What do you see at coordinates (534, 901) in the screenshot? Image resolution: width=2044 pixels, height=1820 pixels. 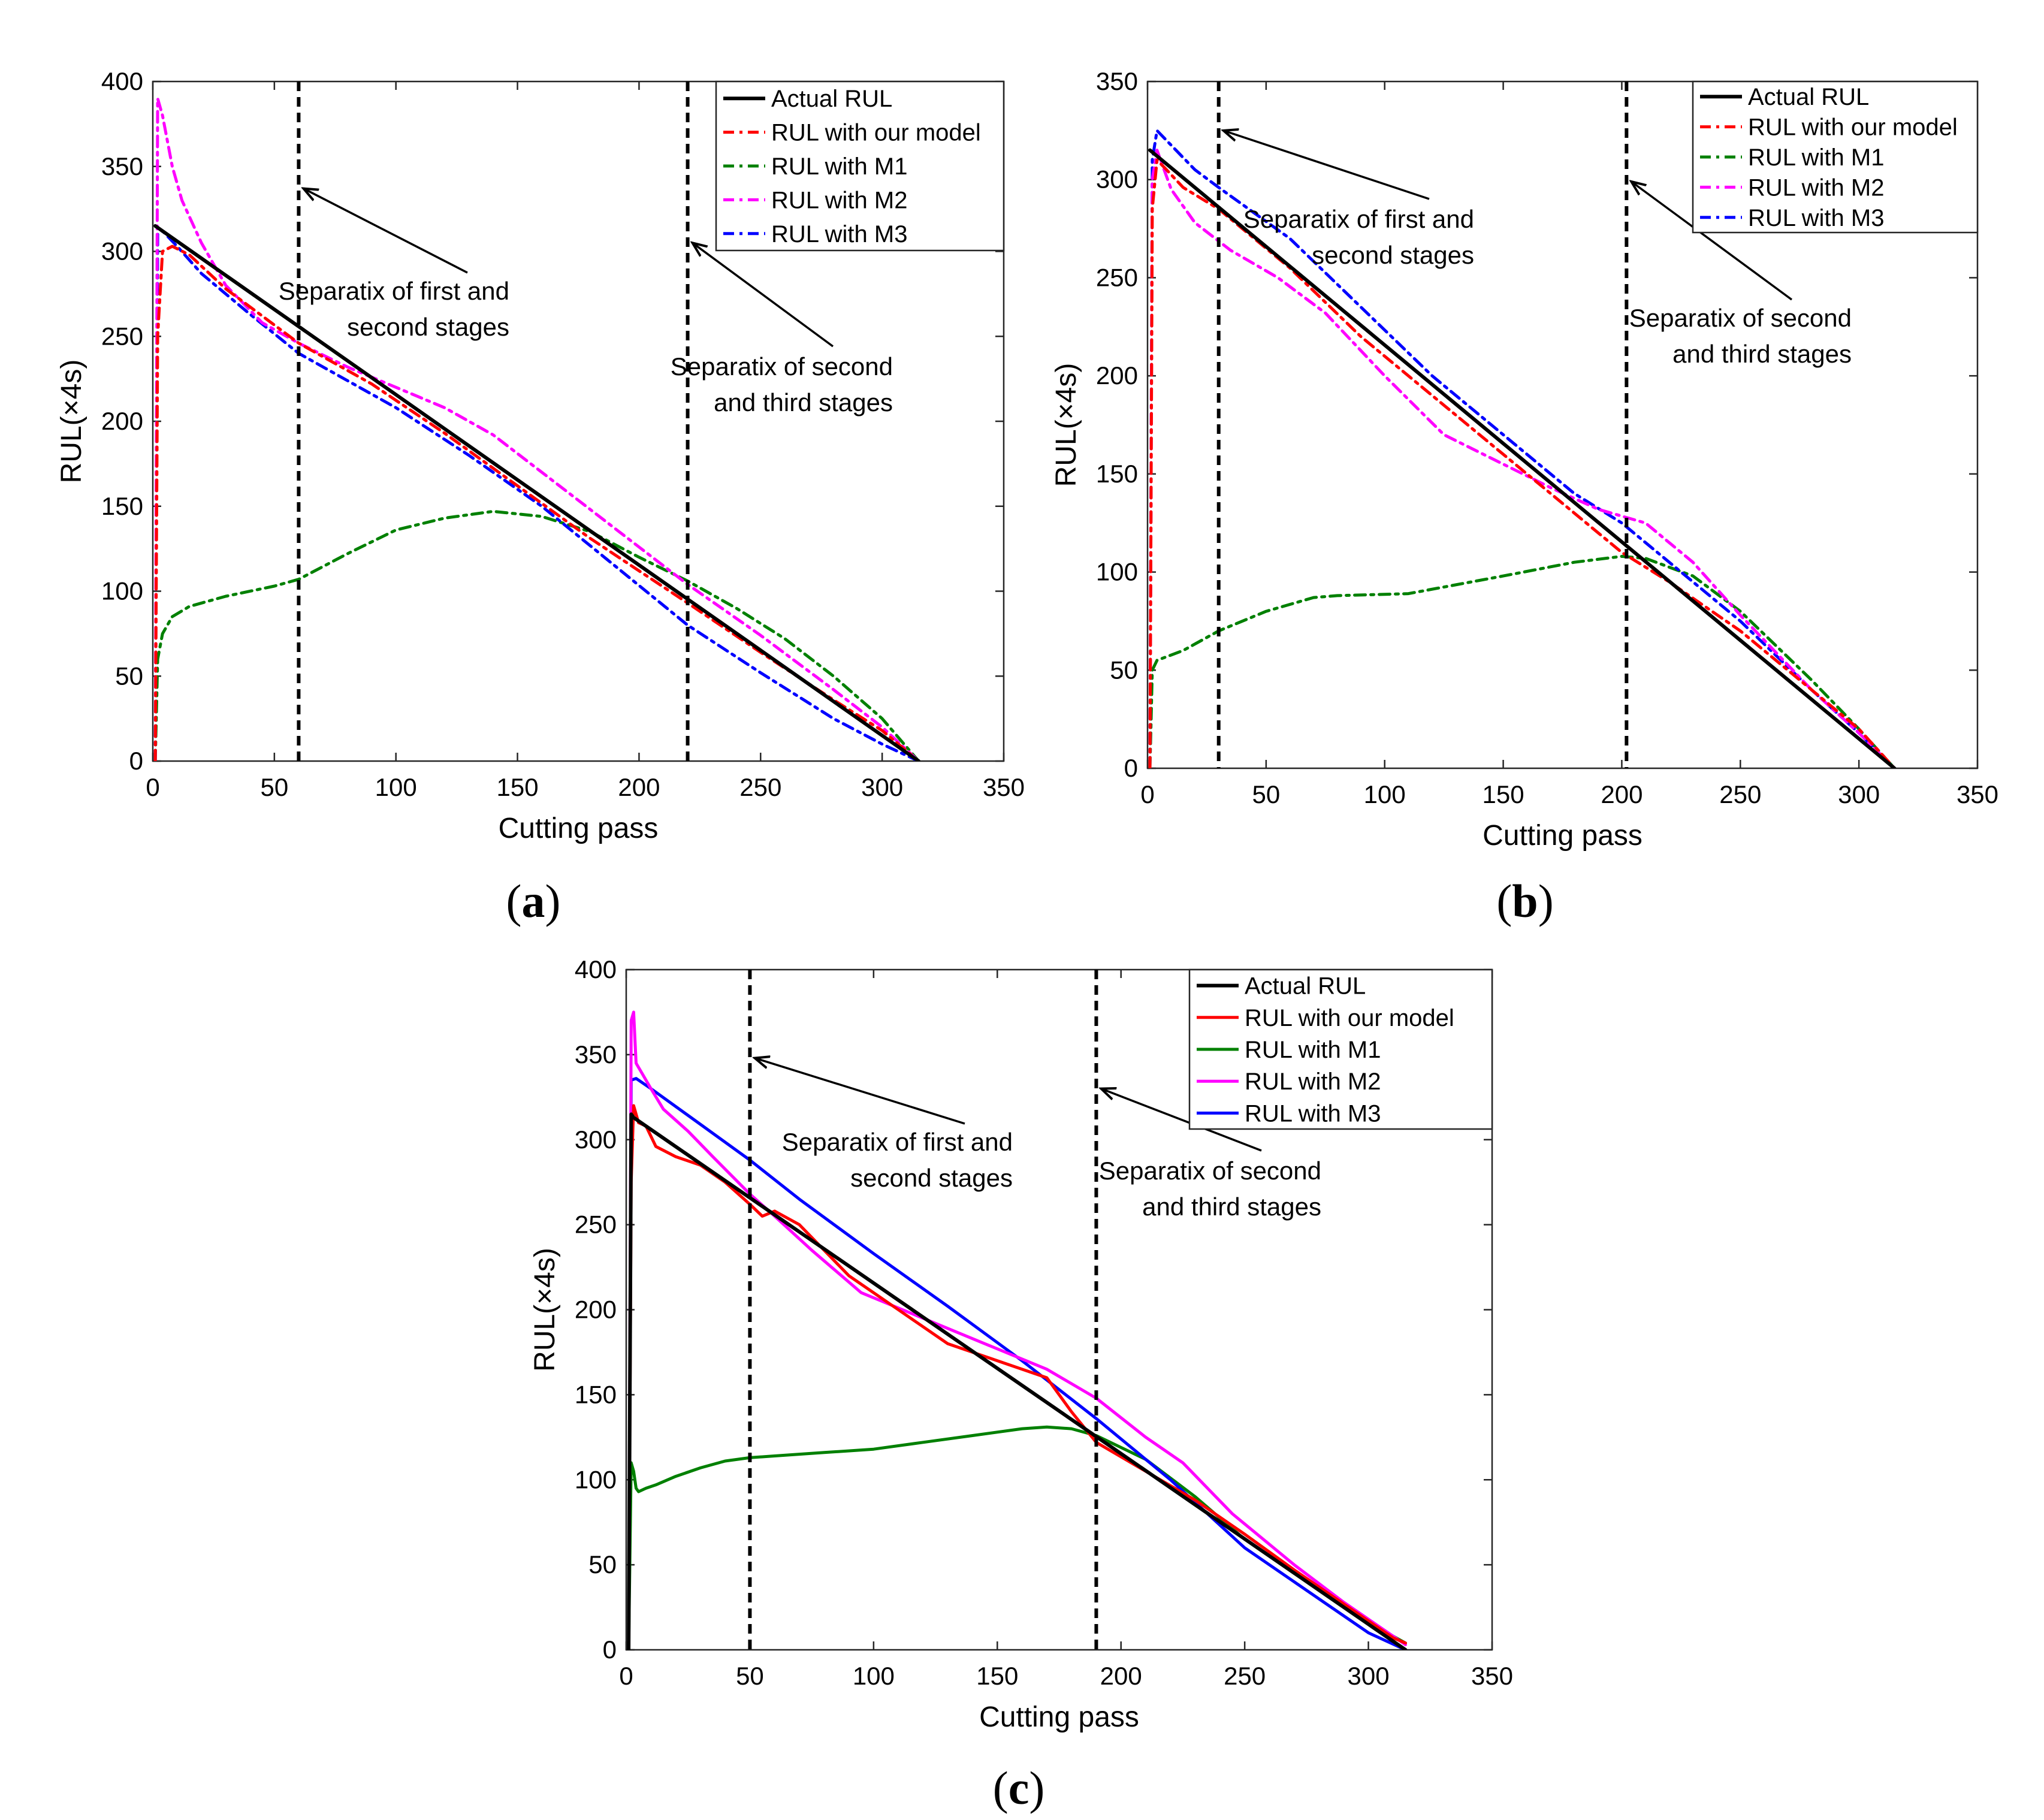 I see `panel-caption: (a)` at bounding box center [534, 901].